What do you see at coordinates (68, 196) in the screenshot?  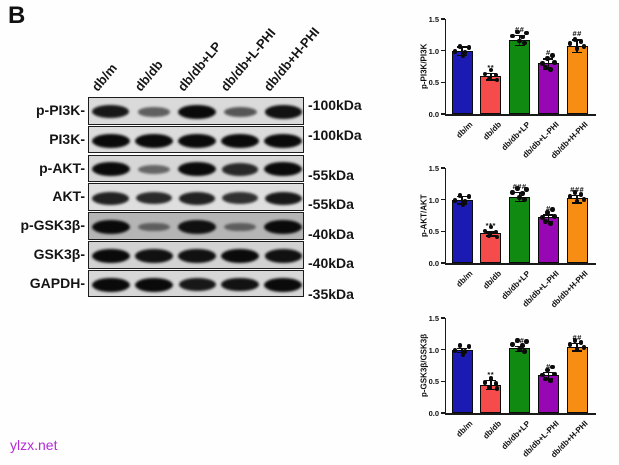 I see `blot-protein-label: AKT-` at bounding box center [68, 196].